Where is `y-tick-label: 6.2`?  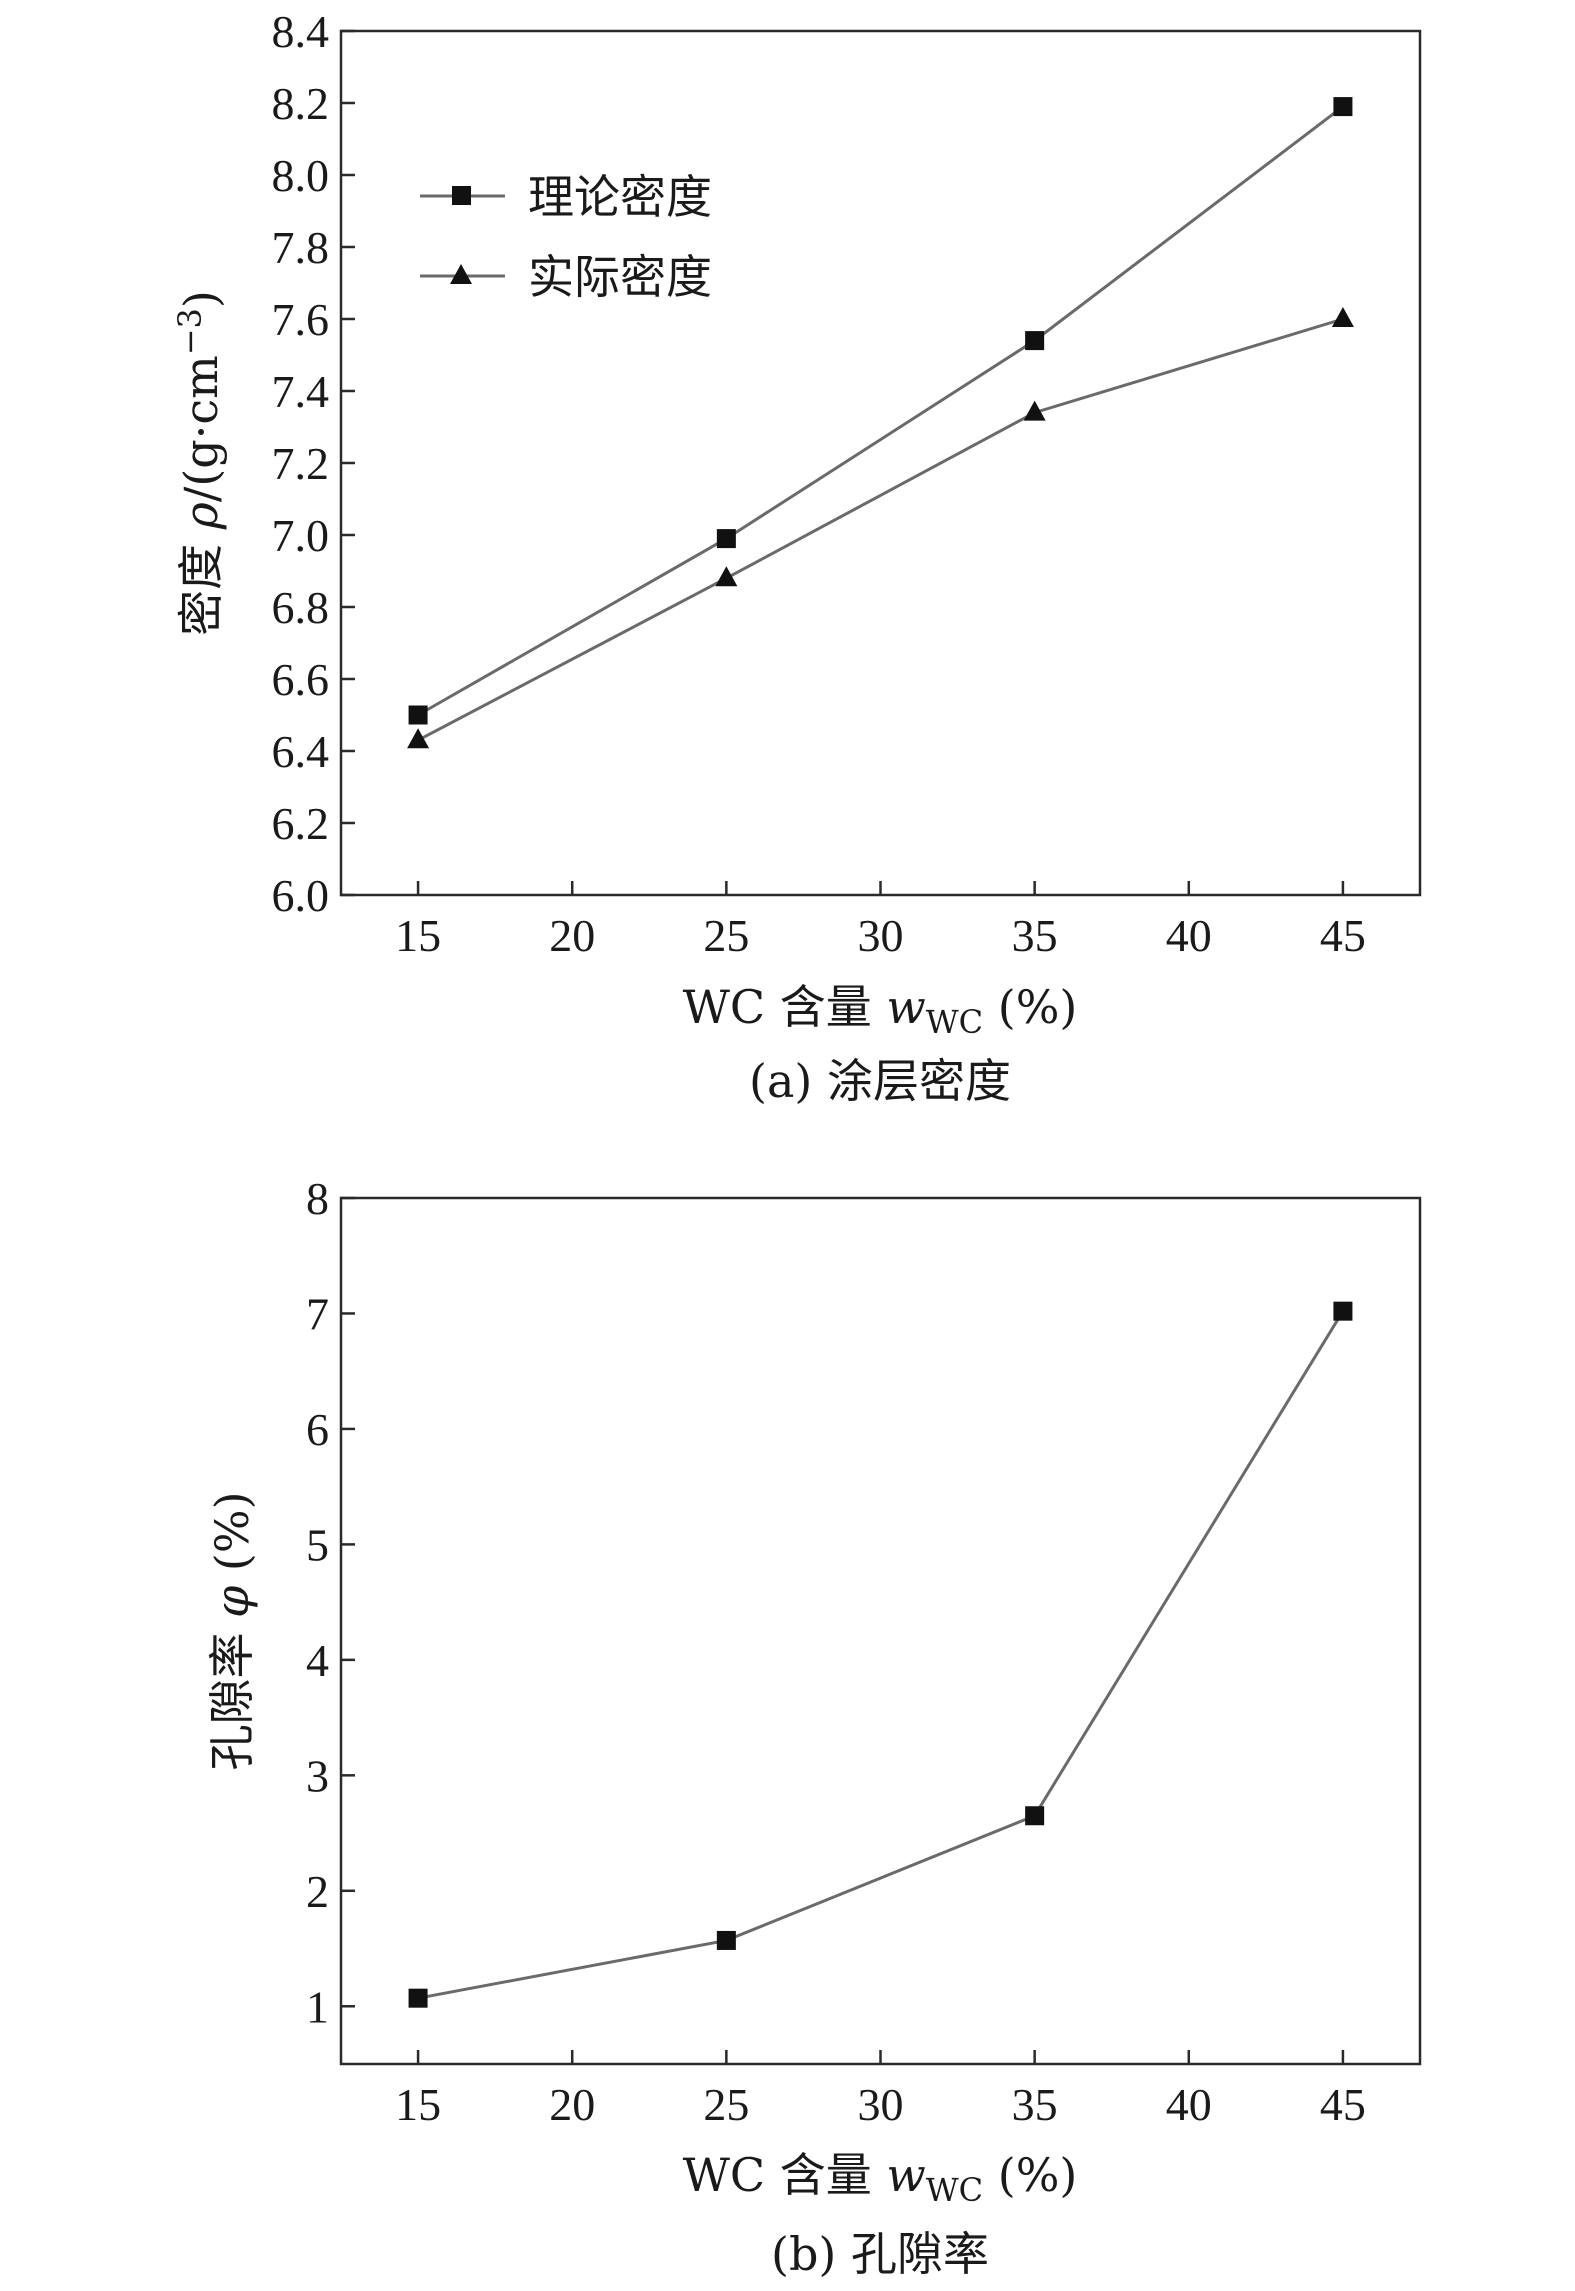 y-tick-label: 6.2 is located at coordinates (301, 823).